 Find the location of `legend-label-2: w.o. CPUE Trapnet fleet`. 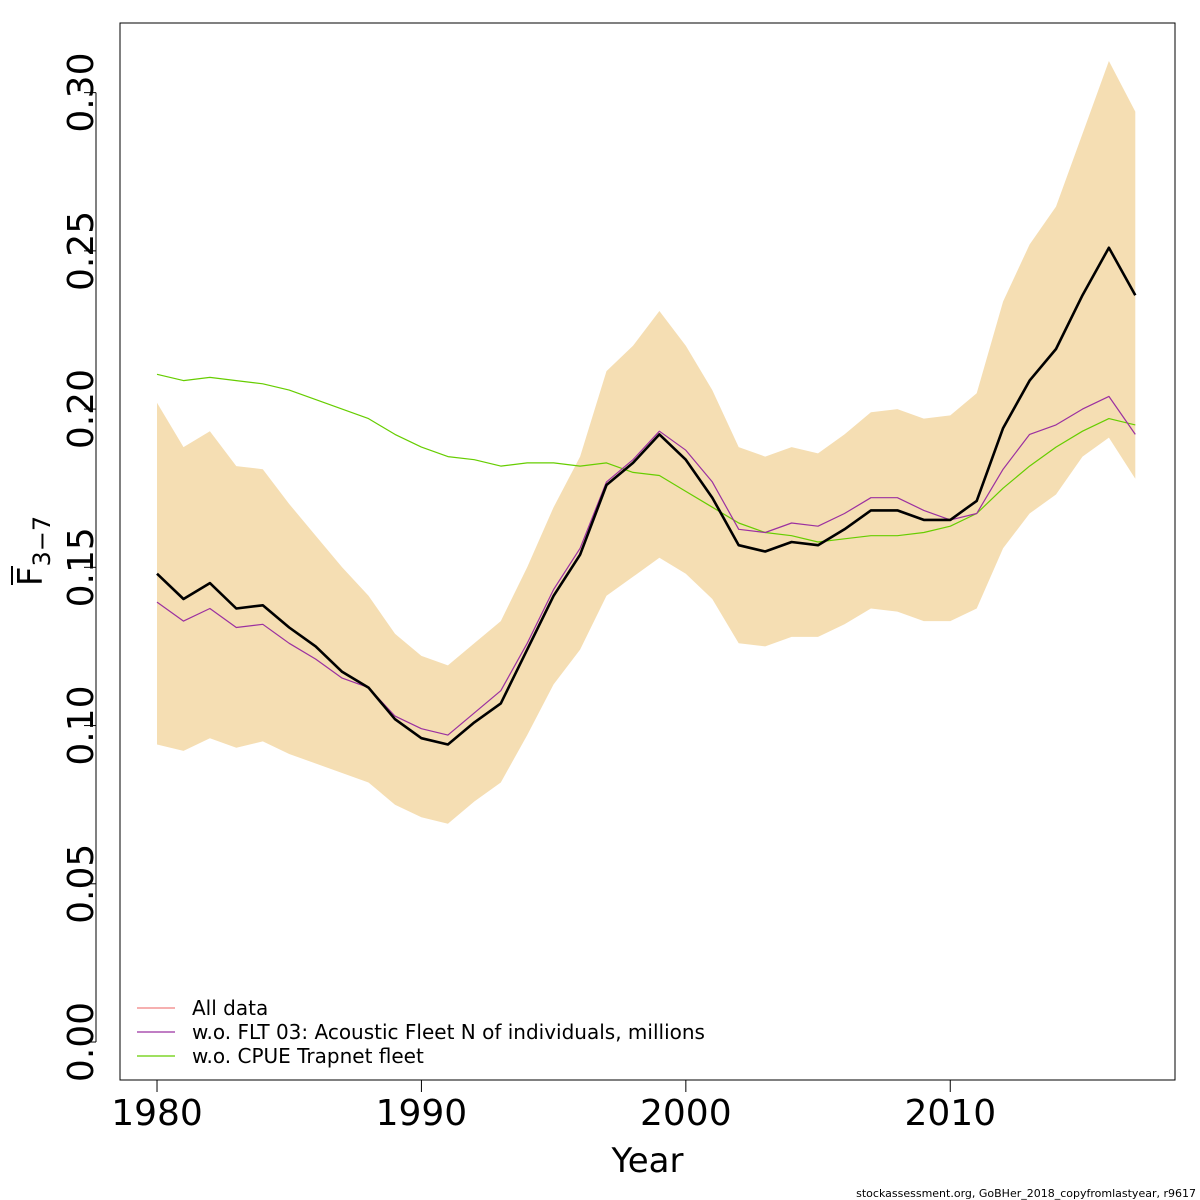

legend-label-2: w.o. CPUE Trapnet fleet is located at coordinates (308, 1056).